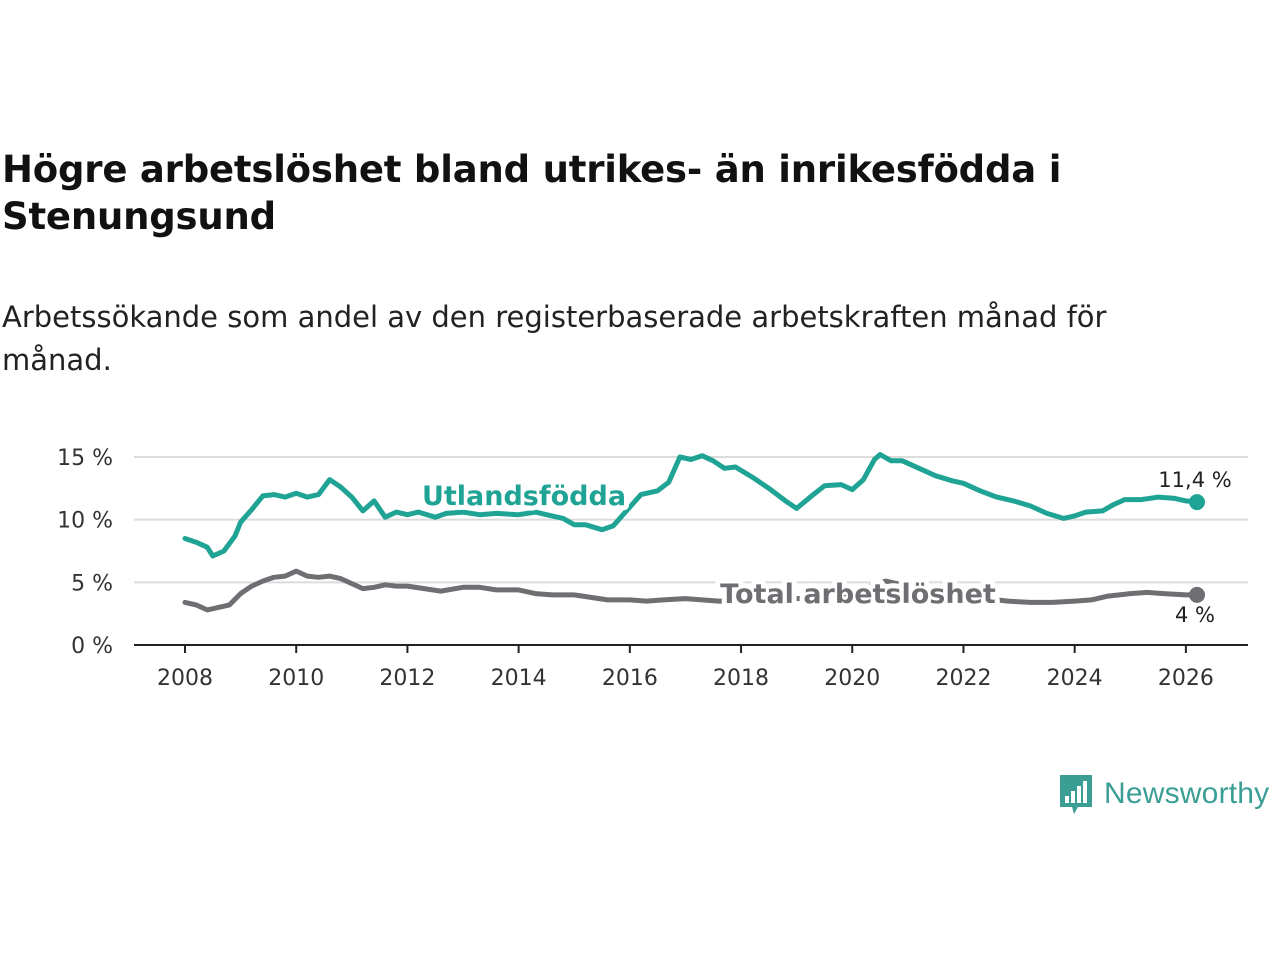 This screenshot has width=1280, height=960. I want to click on series-name-label: Utlandsfödda, so click(524, 496).